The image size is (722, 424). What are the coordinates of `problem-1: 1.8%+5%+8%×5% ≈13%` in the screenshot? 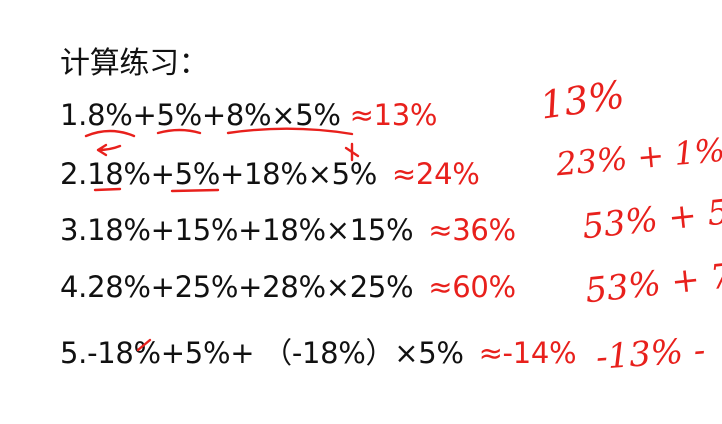 It's located at (248, 115).